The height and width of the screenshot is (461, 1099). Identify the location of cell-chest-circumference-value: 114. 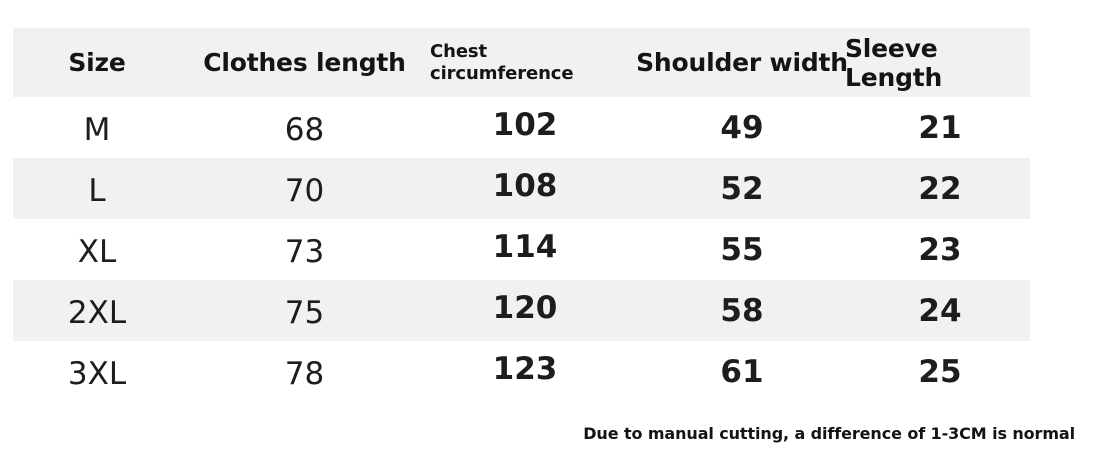
(525, 246).